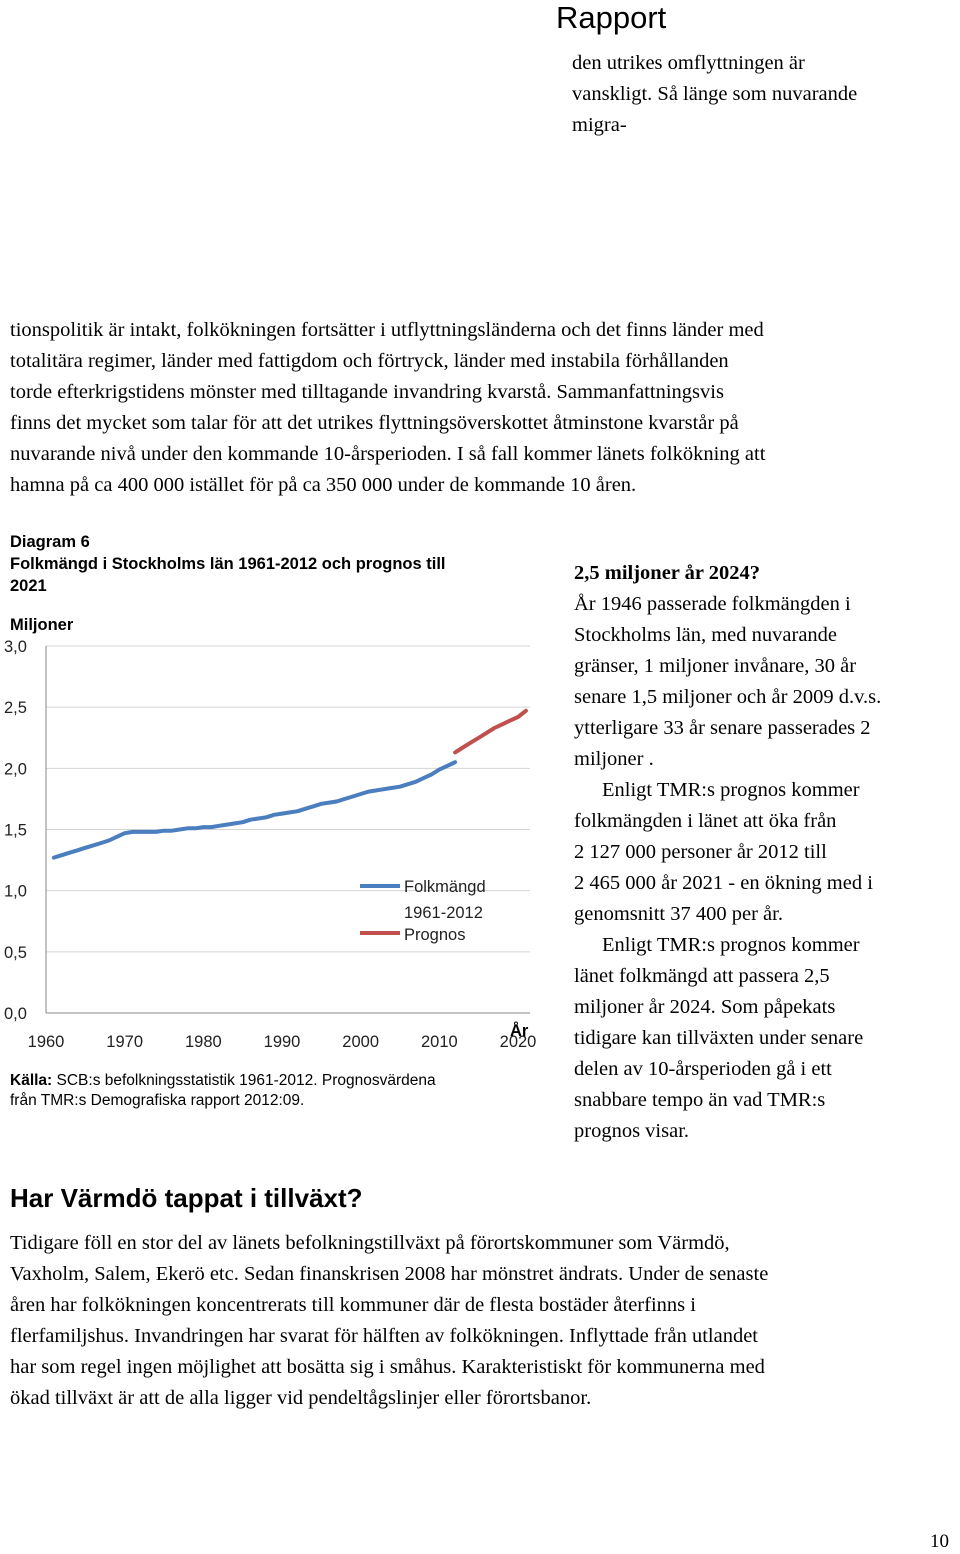  What do you see at coordinates (728, 697) in the screenshot?
I see `side-text-line: senare 1,5 miljoner och år 2009 d.v.s.` at bounding box center [728, 697].